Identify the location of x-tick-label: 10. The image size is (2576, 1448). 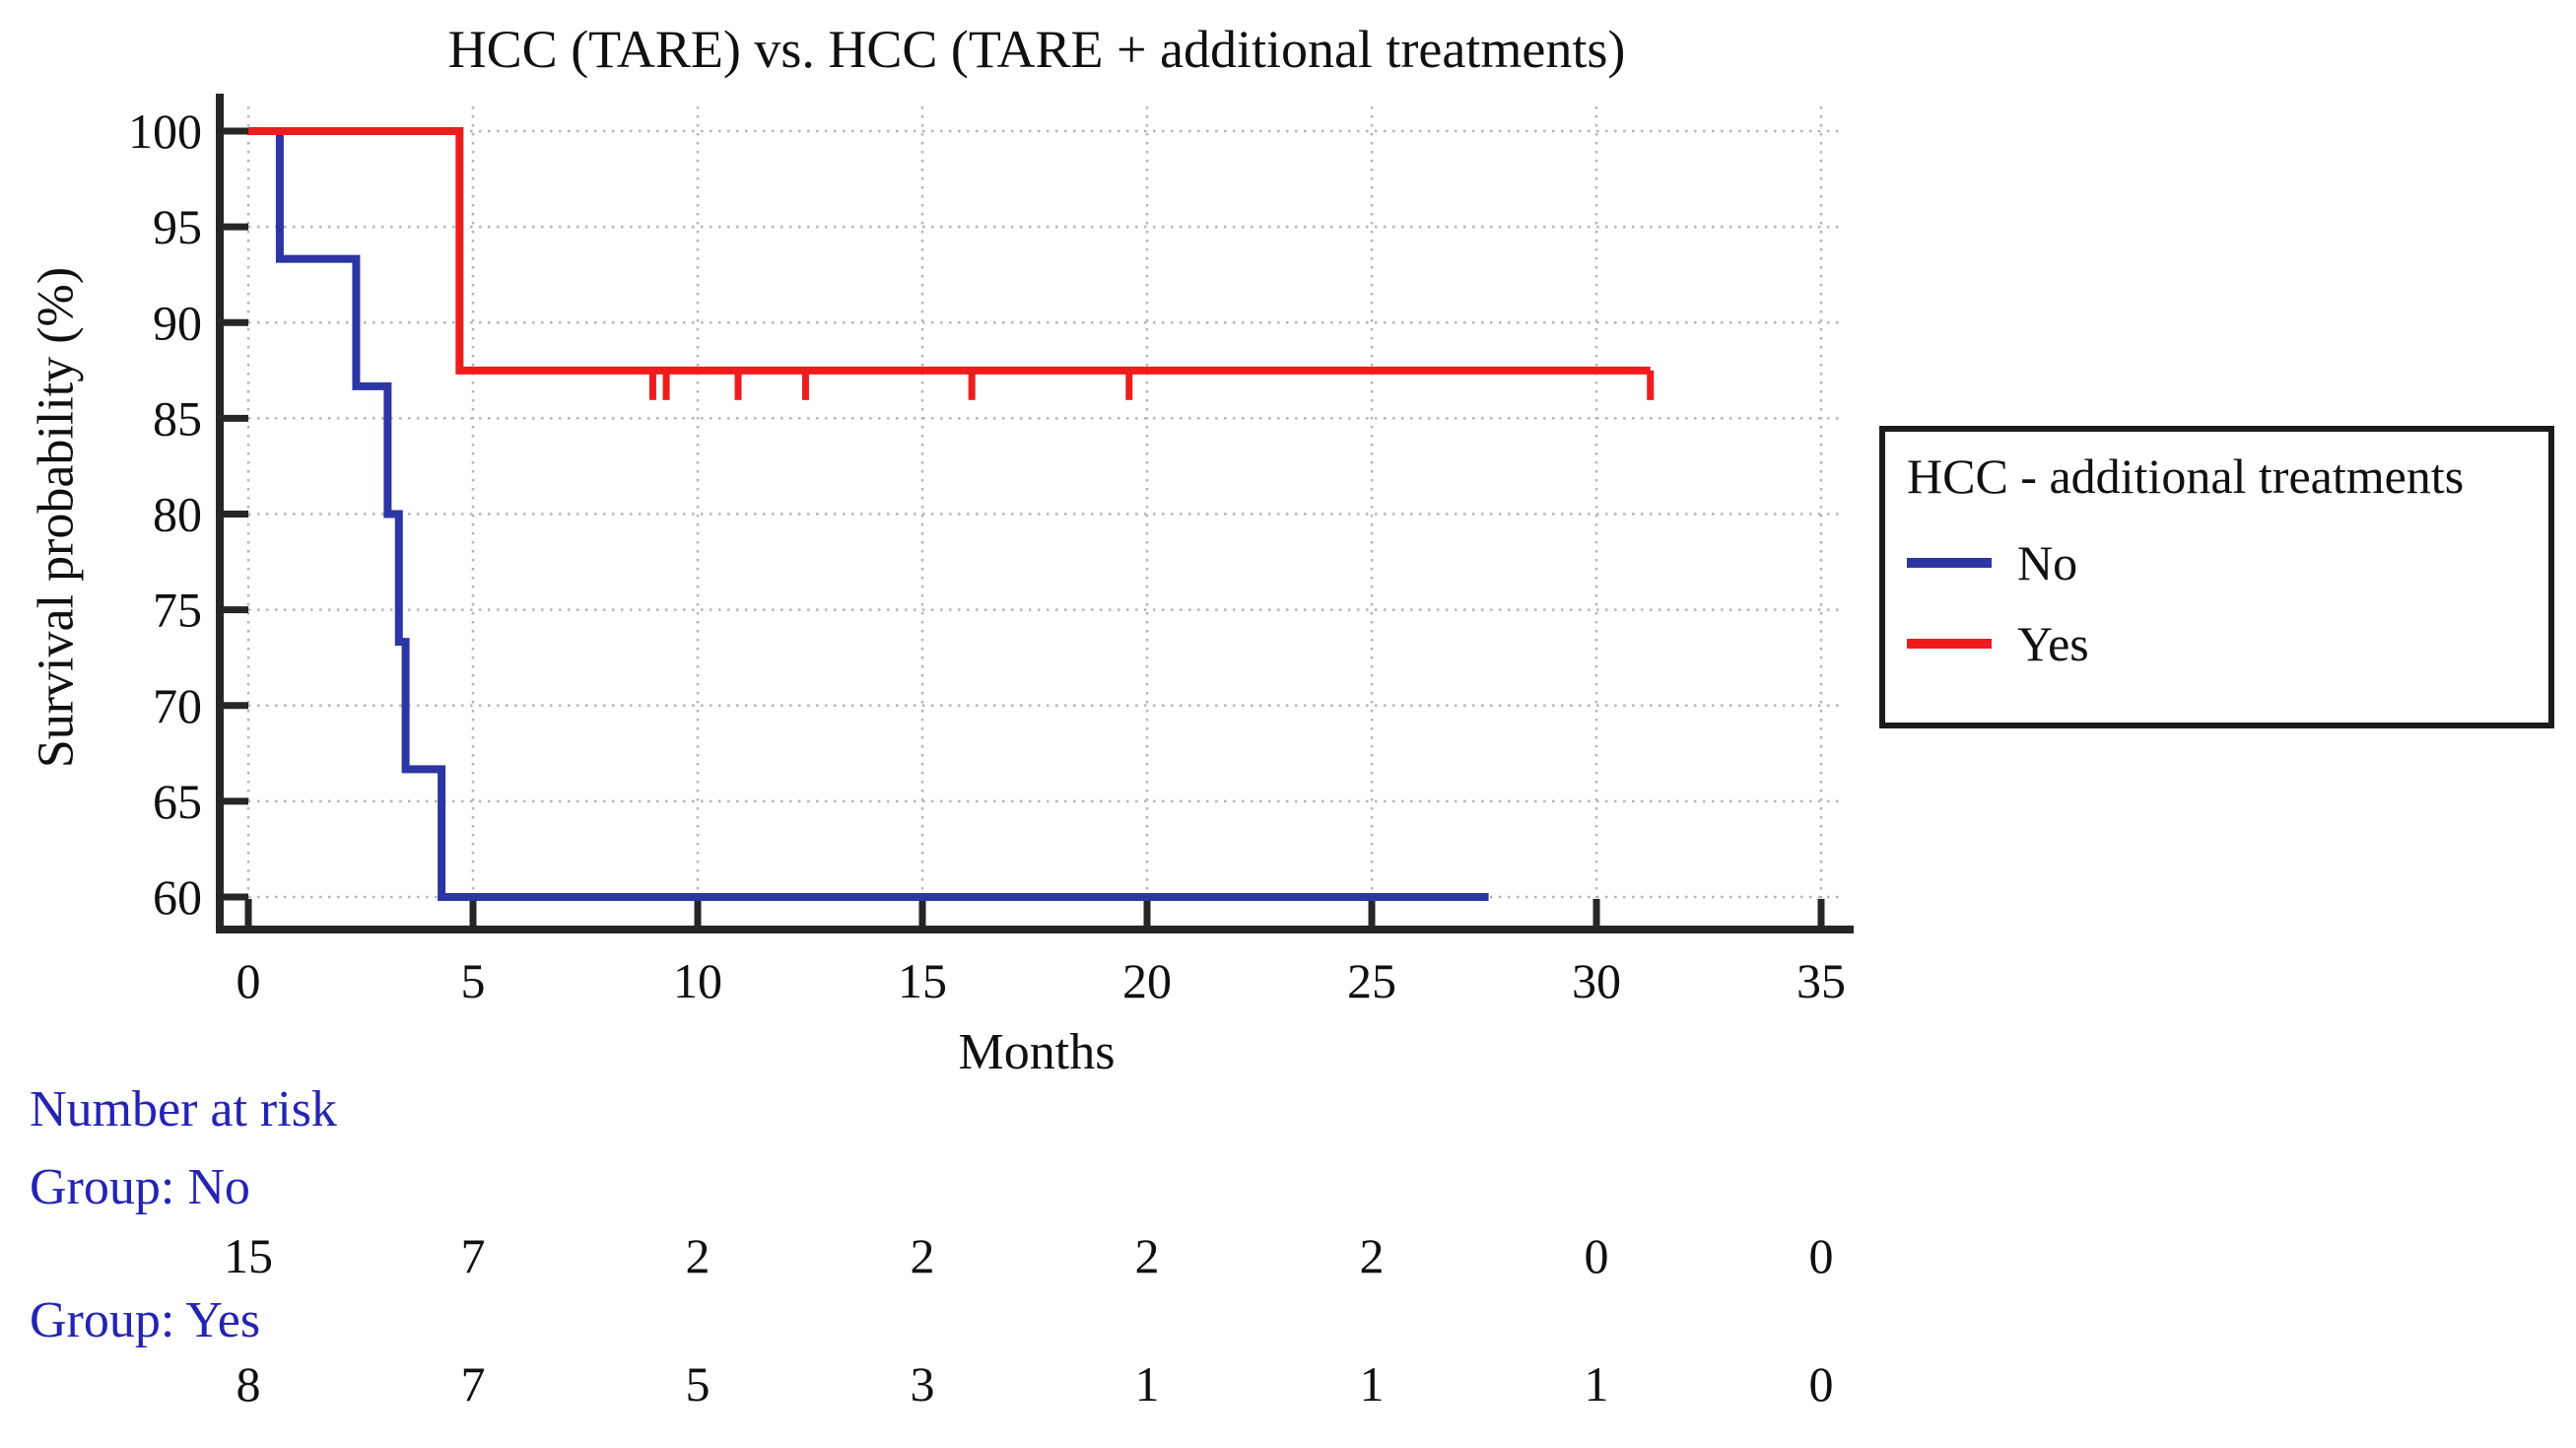
(697, 981).